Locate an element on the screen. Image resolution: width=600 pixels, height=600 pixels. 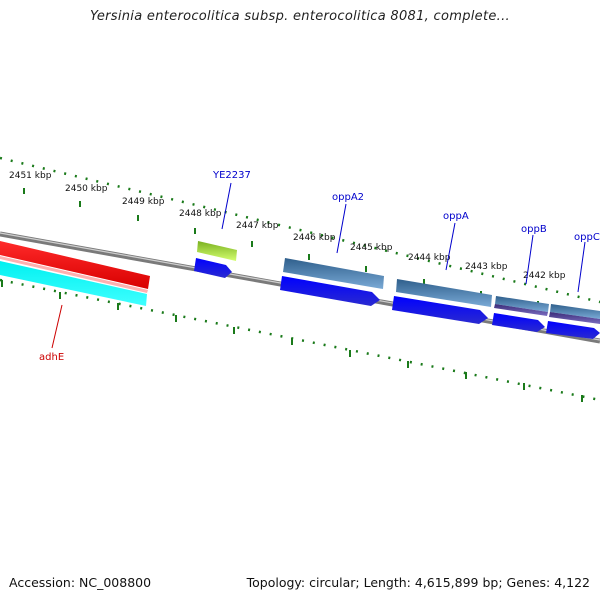
gene-adhE is located at coordinates (75, 273).